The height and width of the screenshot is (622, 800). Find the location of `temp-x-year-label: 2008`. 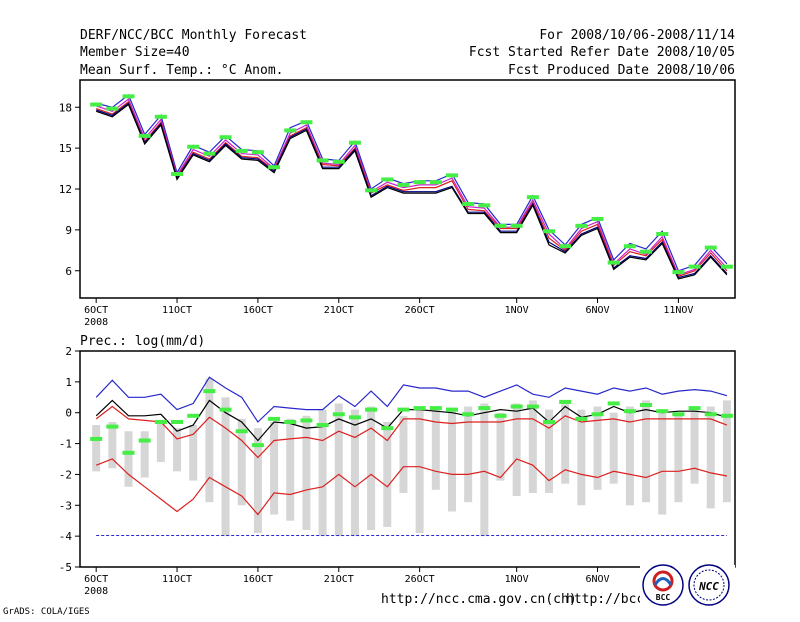

temp-x-year-label: 2008 is located at coordinates (96, 322).